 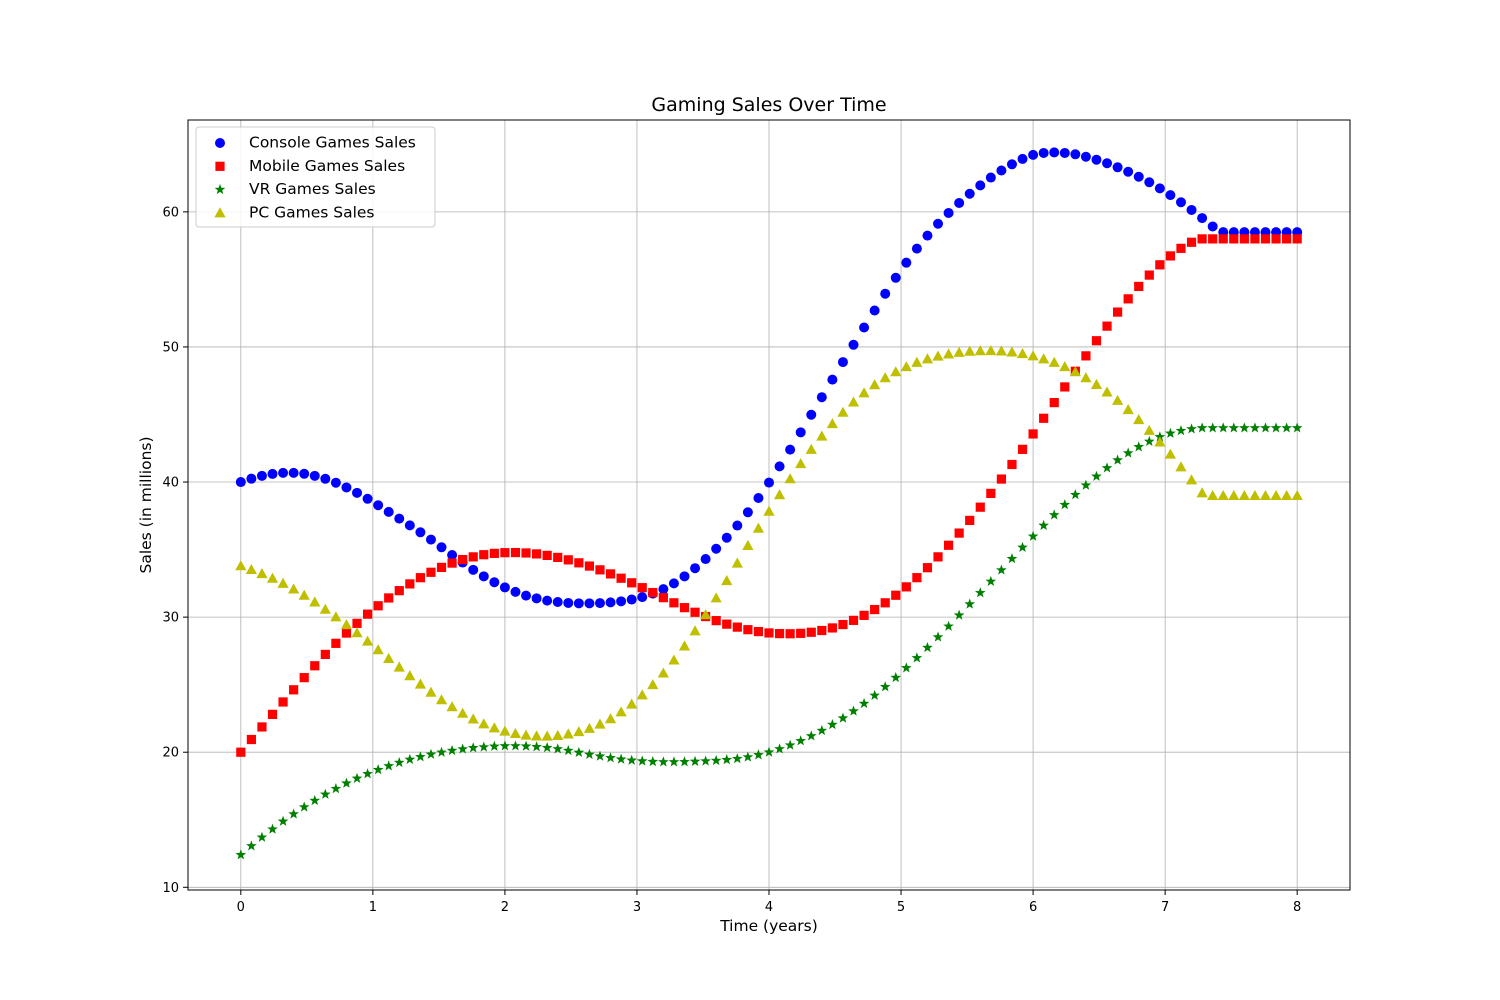 What do you see at coordinates (1165, 907) in the screenshot?
I see `x-tick-label: 7` at bounding box center [1165, 907].